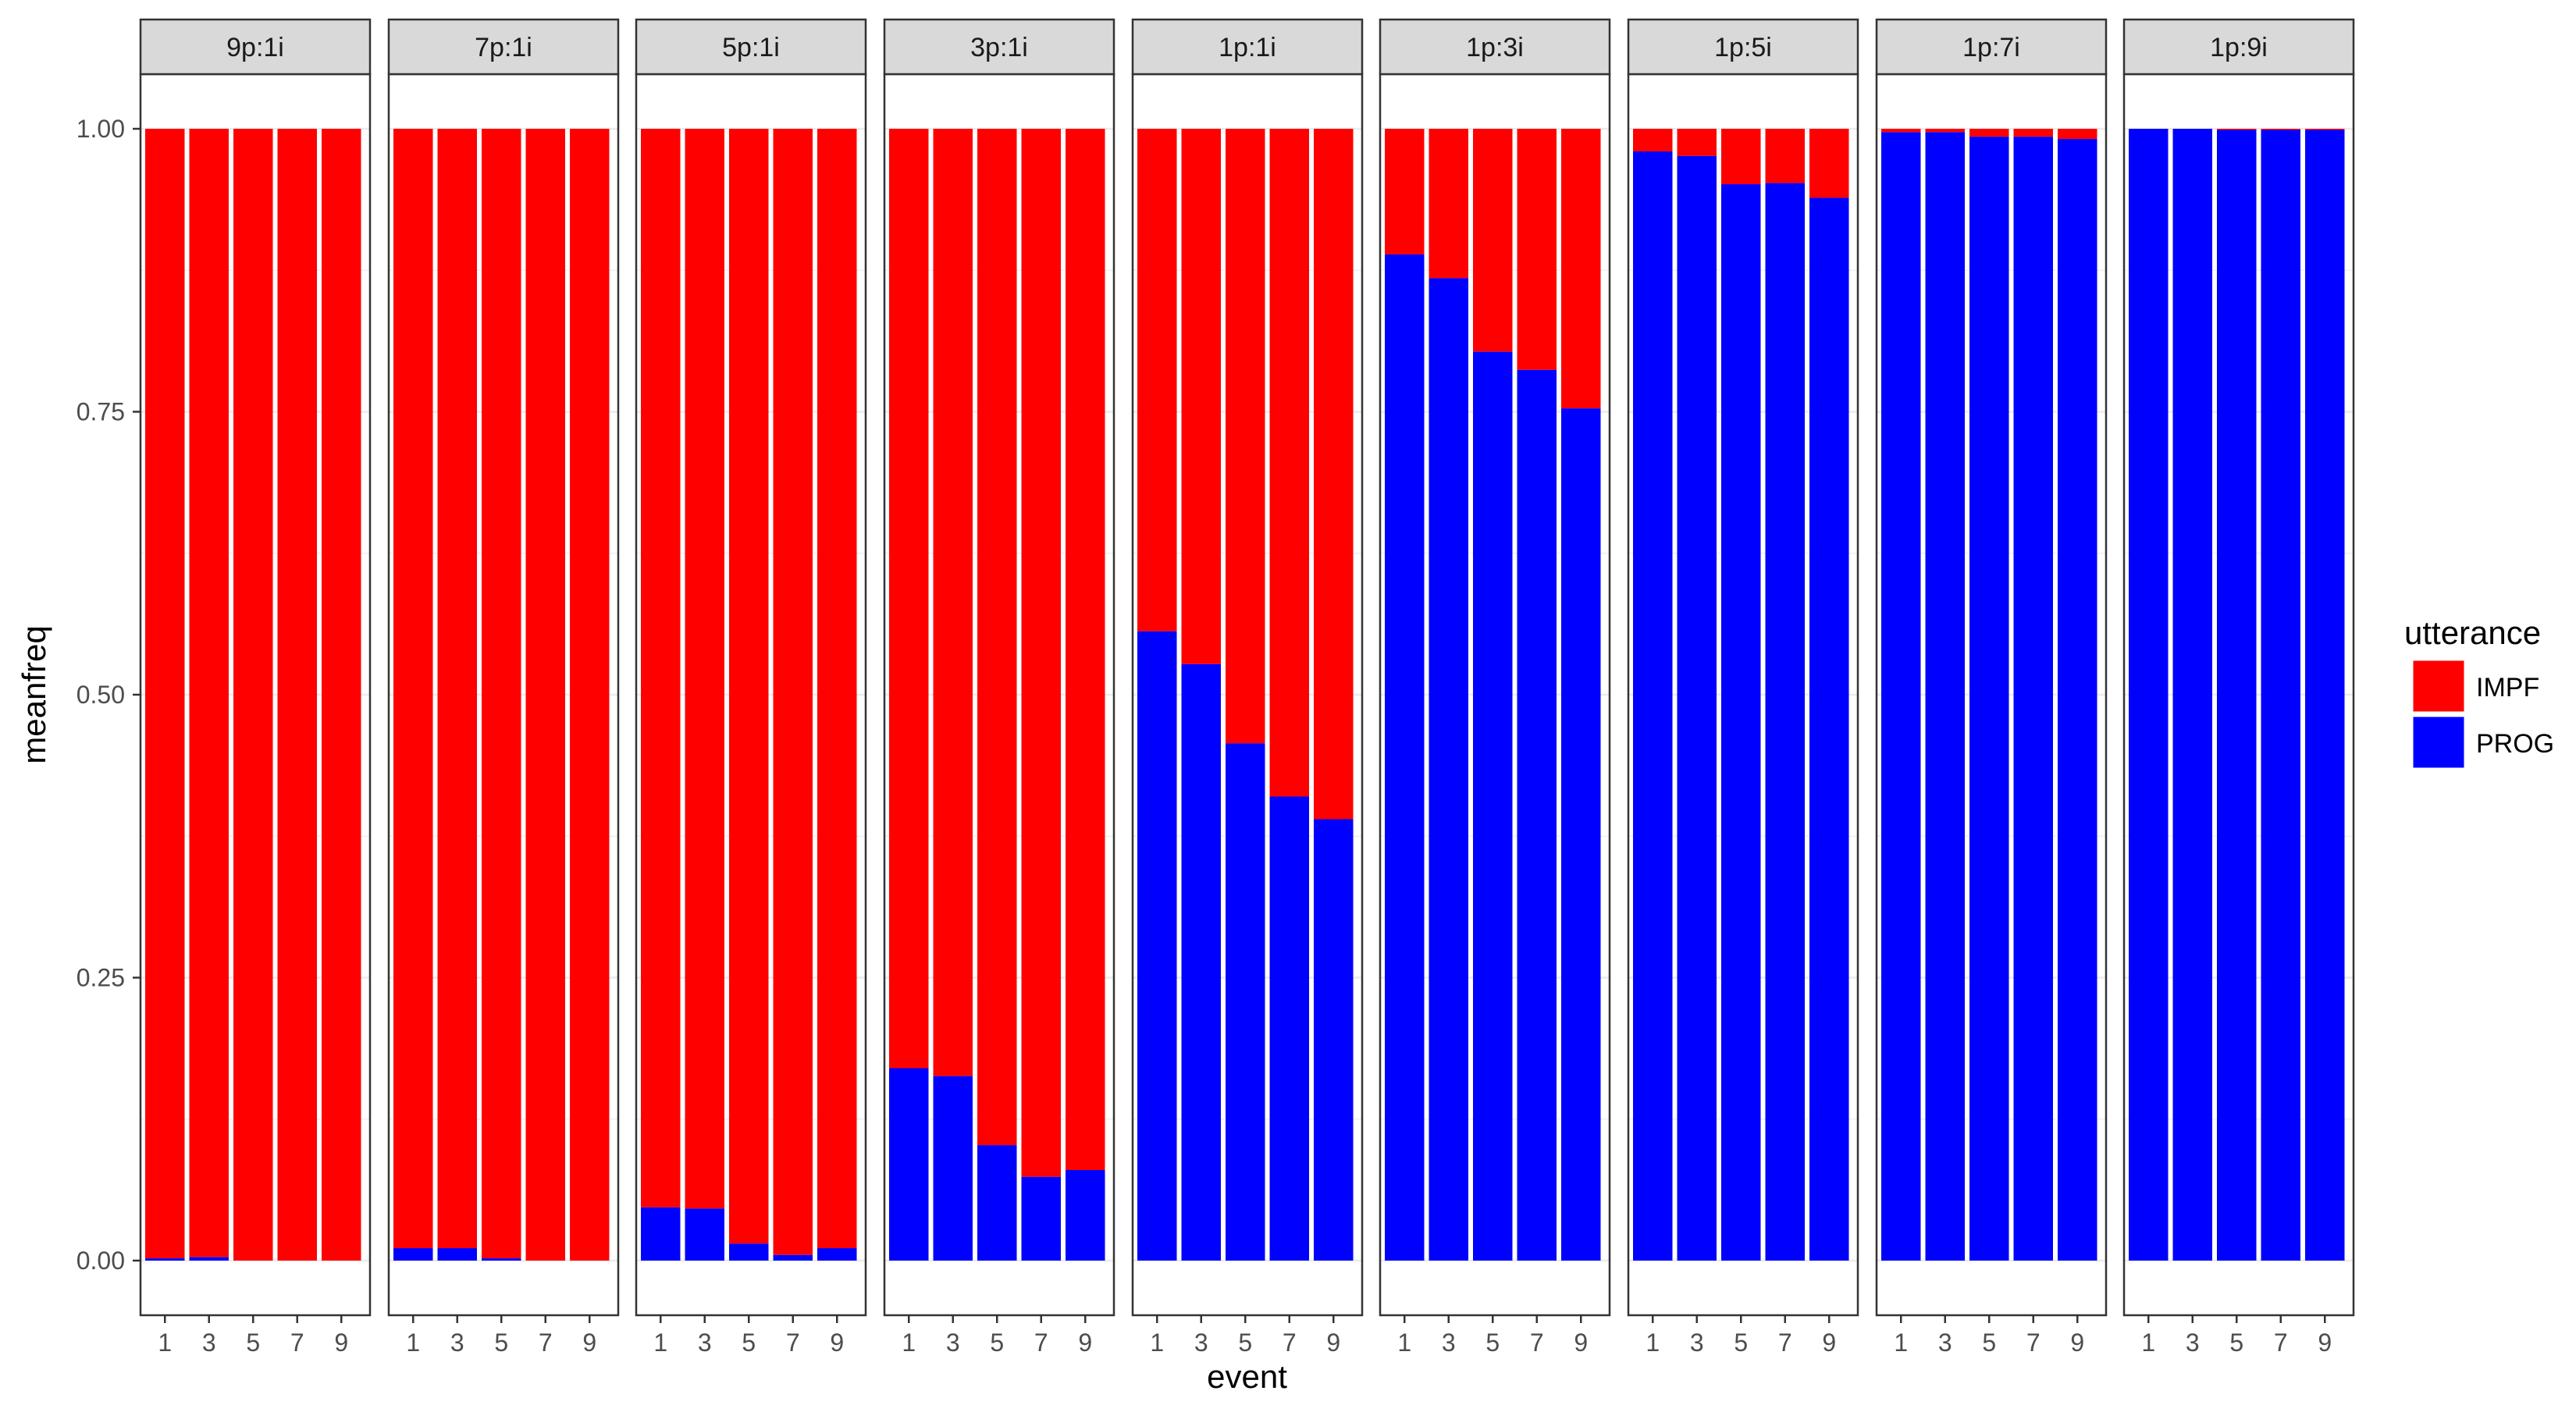 Image resolution: width=2576 pixels, height=1405 pixels. Describe the element at coordinates (1991, 47) in the screenshot. I see `facet-strip-label: 1p:7i` at that location.